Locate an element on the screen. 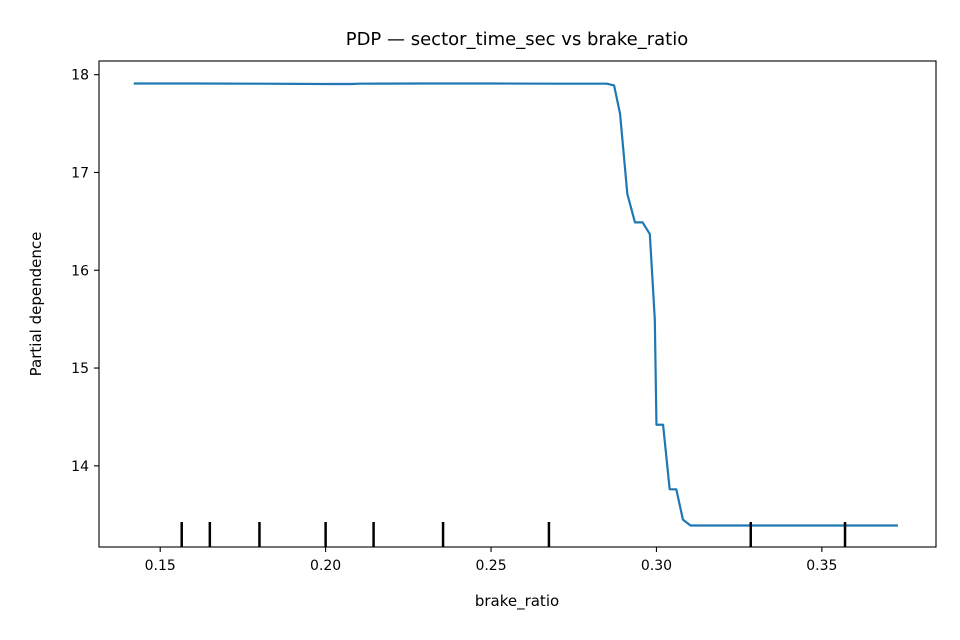 The image size is (960, 640). x-tick-label-0: 0.15 is located at coordinates (160, 566).